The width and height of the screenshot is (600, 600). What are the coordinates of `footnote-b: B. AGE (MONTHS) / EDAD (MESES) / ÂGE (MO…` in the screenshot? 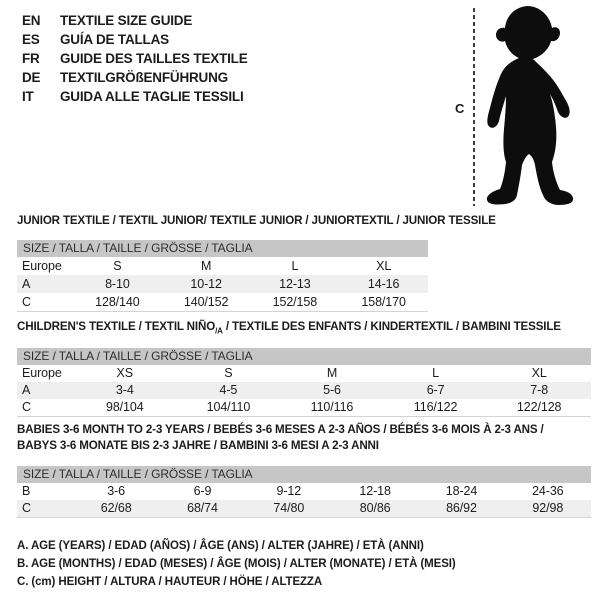 It's located at (236, 564).